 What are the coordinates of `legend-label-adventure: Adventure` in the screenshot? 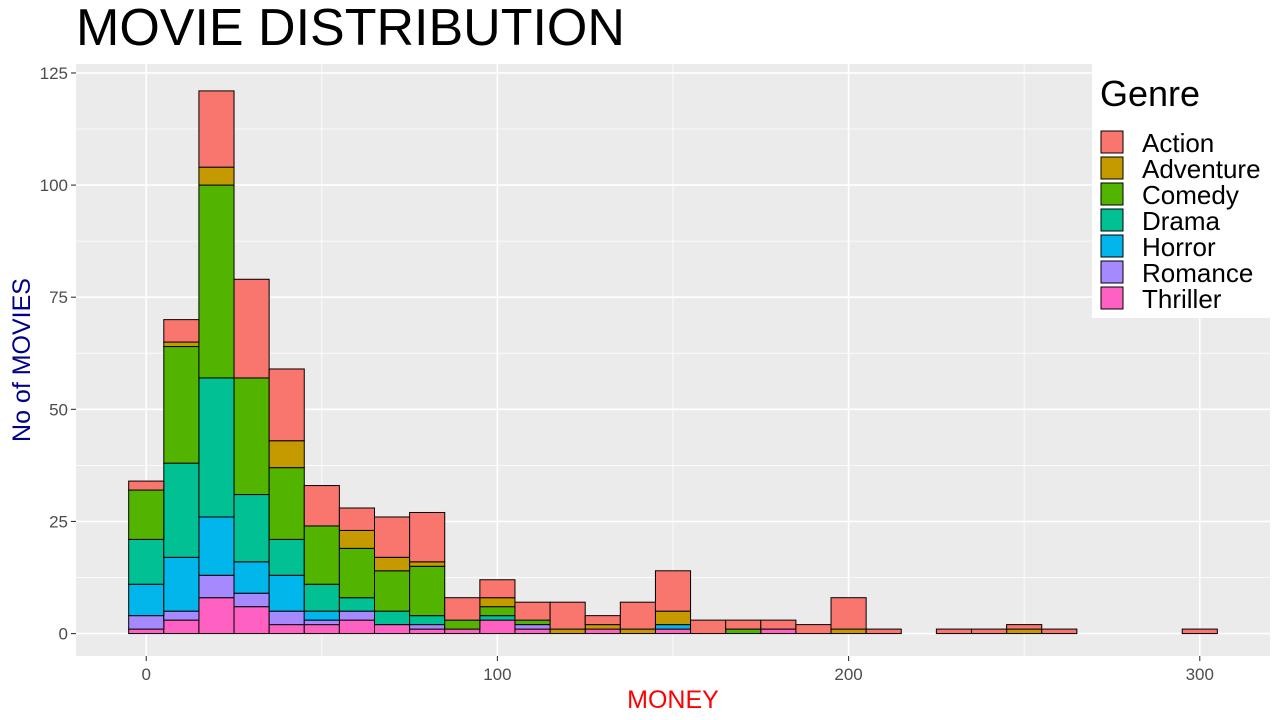 It's located at (1201, 169).